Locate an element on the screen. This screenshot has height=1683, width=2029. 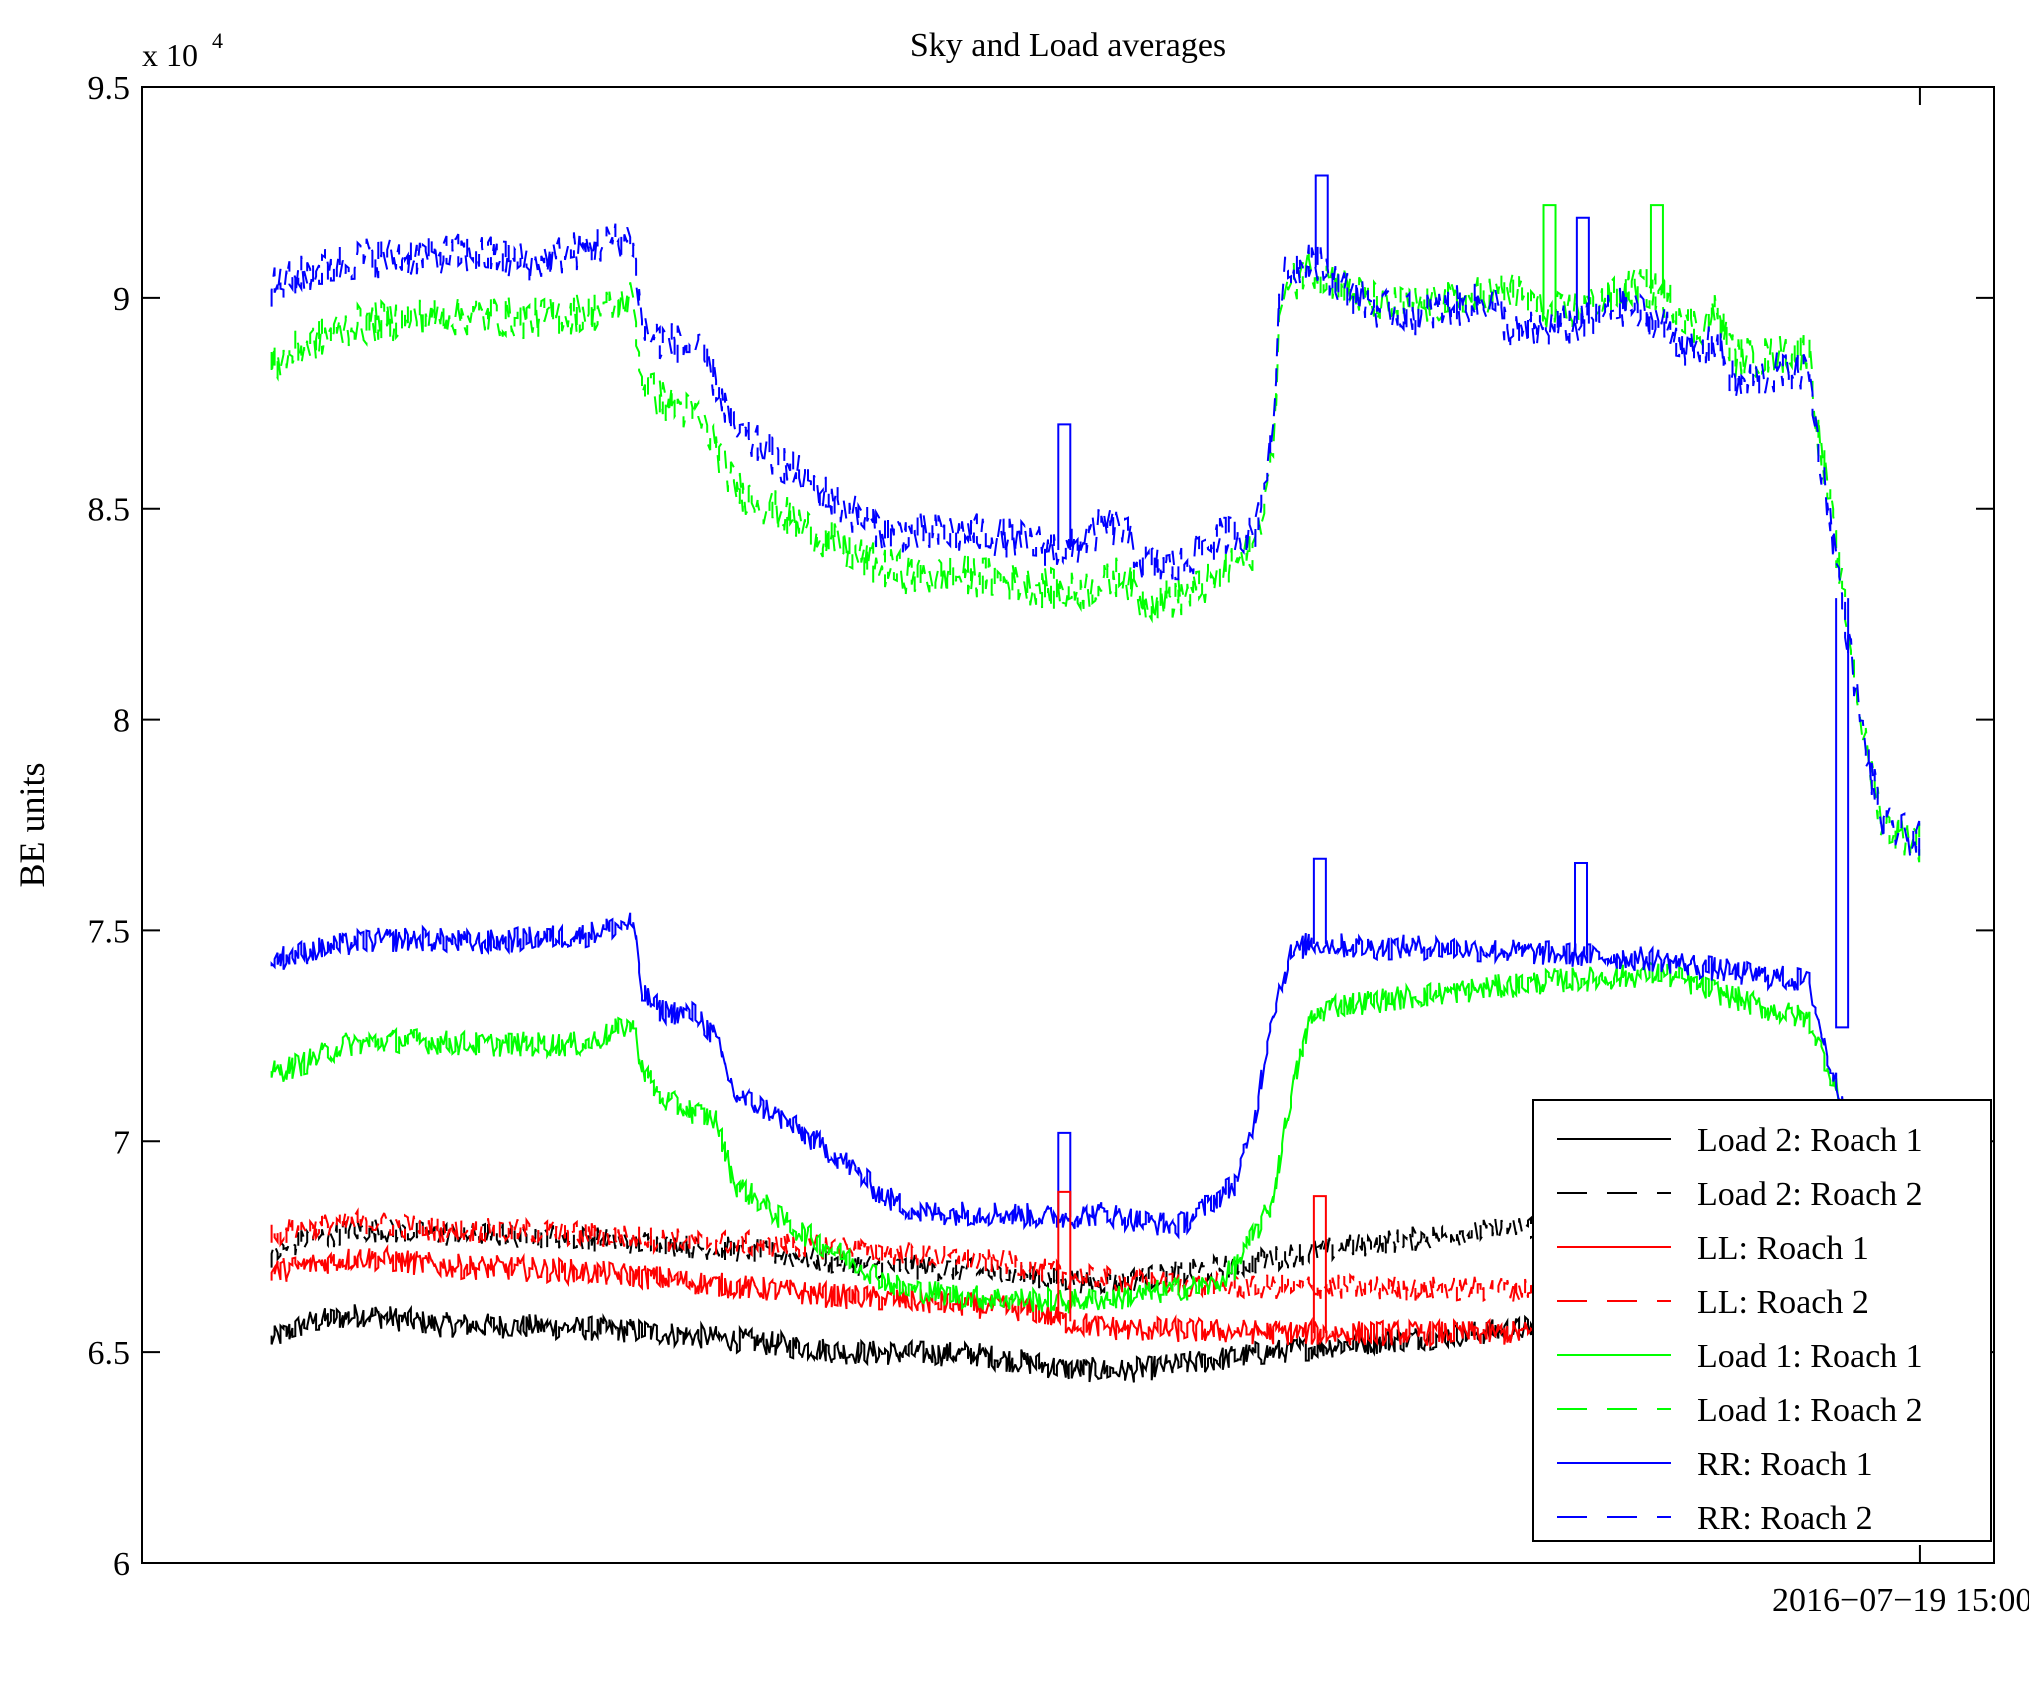
y-tick-label: 6 is located at coordinates (121, 1564).